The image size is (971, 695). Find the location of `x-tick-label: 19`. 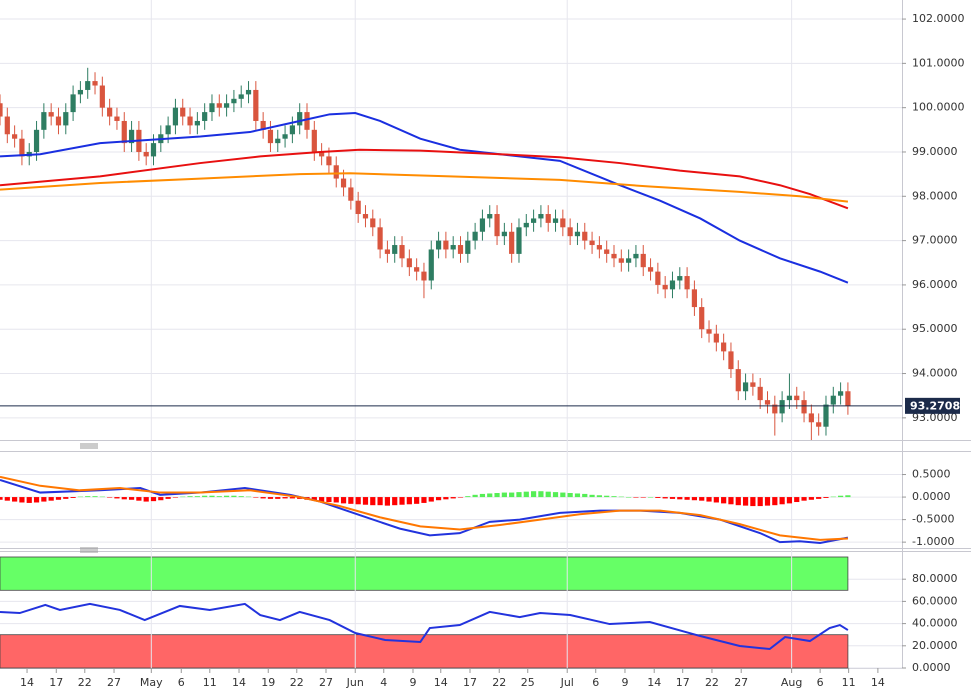

x-tick-label: 19 is located at coordinates (268, 682).